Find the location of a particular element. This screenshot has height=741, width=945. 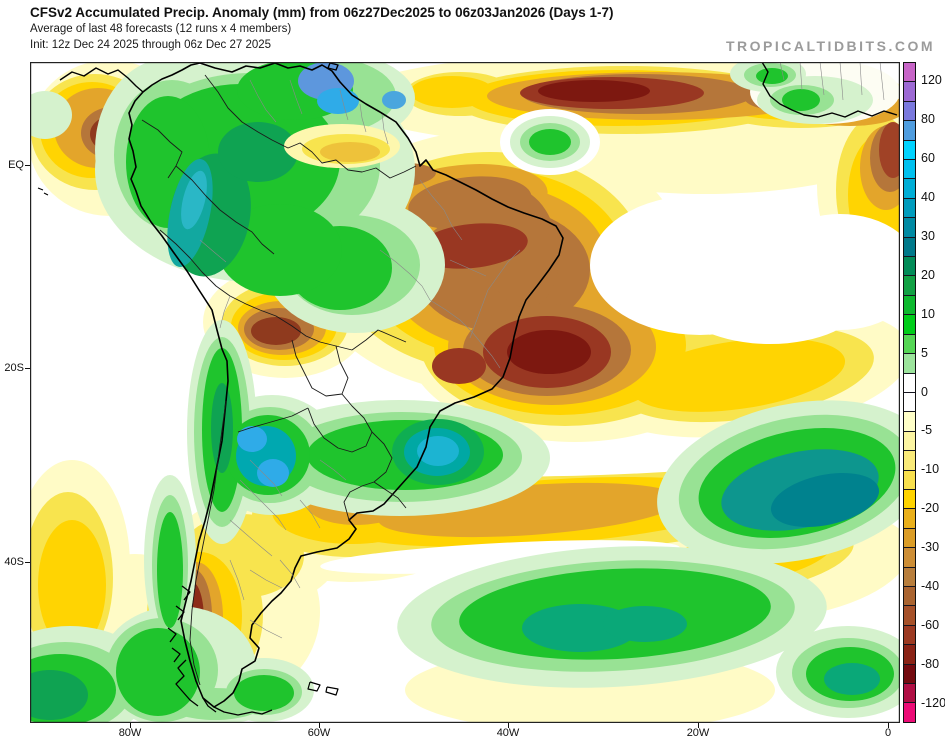

lat-label: 20S is located at coordinates (14, 368).